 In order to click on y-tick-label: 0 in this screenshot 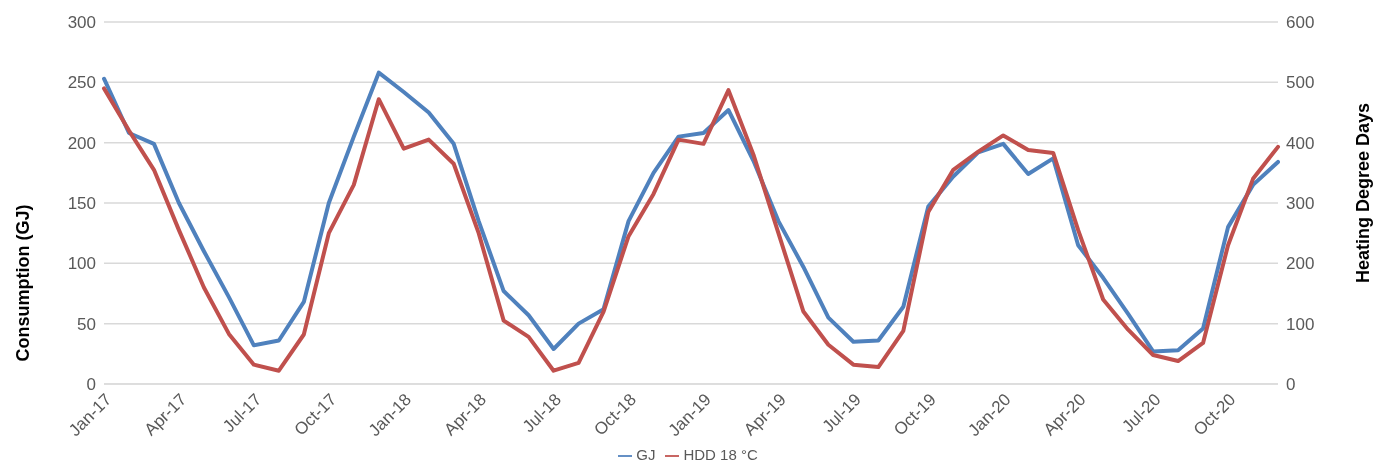, I will do `click(91, 384)`.